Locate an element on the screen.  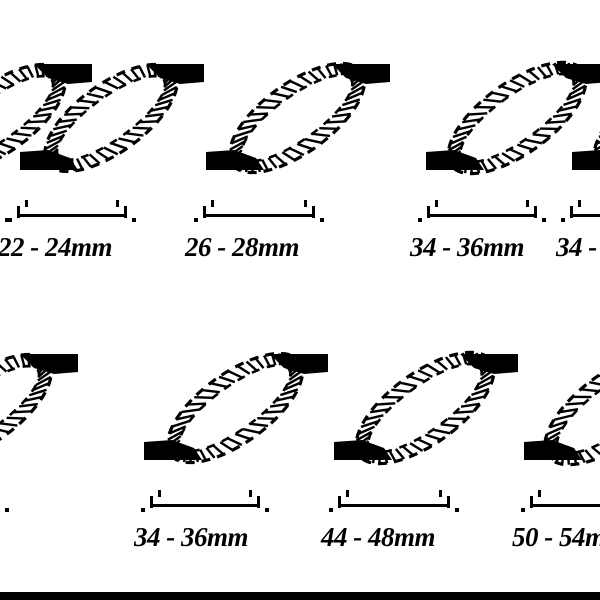
bottom-black-band is located at coordinates (300, 596).